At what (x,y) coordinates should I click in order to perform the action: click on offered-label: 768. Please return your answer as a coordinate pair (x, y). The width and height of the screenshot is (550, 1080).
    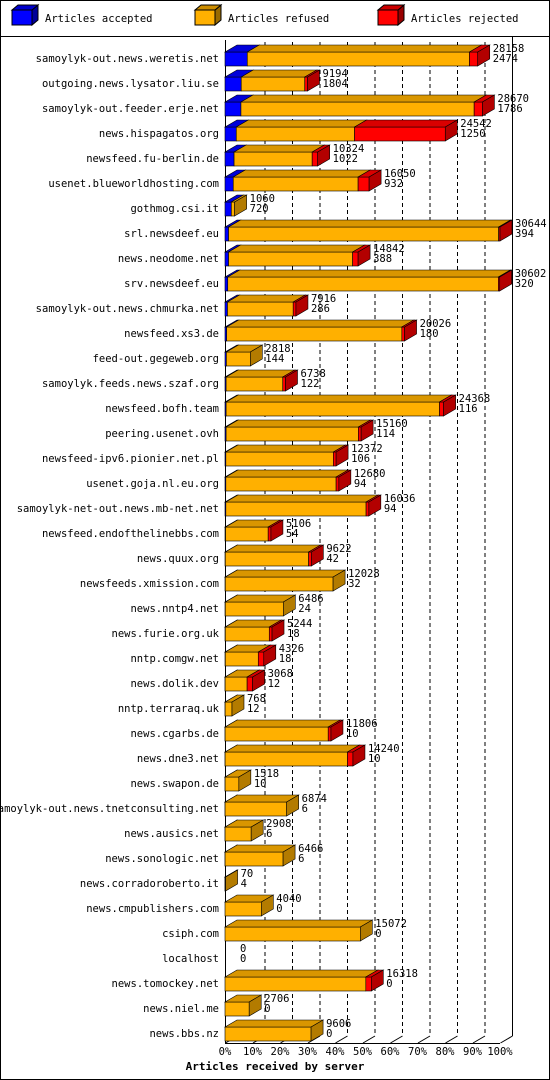
    Looking at the image, I should click on (256, 699).